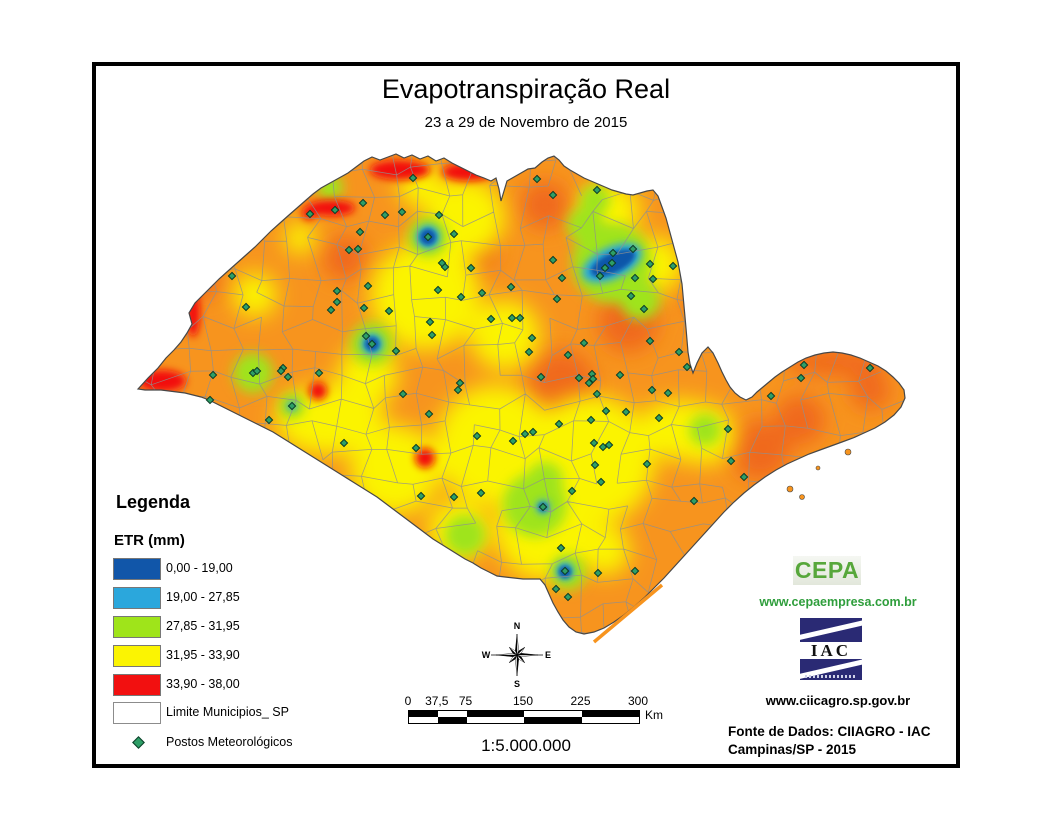 Image resolution: width=1056 pixels, height=816 pixels. I want to click on cepa-logo-text: CEPA, so click(827, 570).